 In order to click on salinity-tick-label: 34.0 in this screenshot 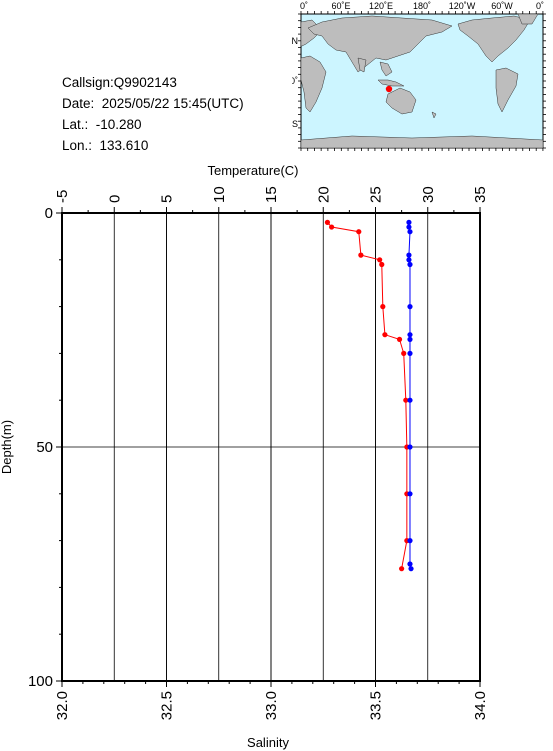, I will do `click(480, 705)`.